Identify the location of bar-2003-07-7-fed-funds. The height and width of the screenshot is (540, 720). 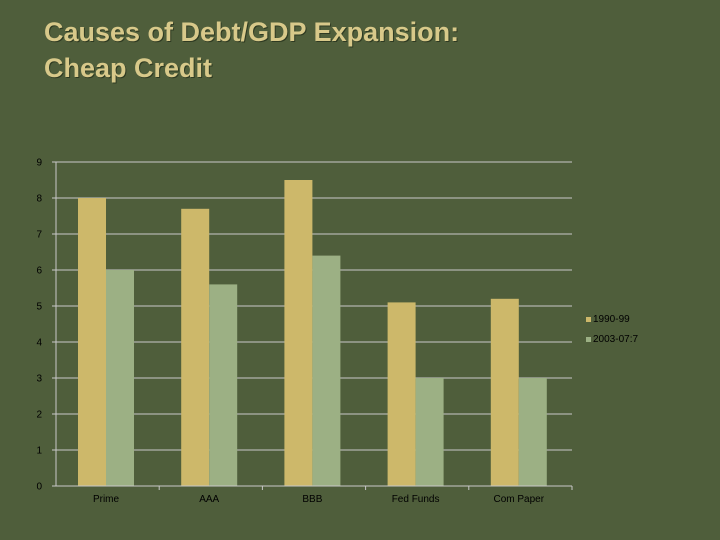
(429, 432).